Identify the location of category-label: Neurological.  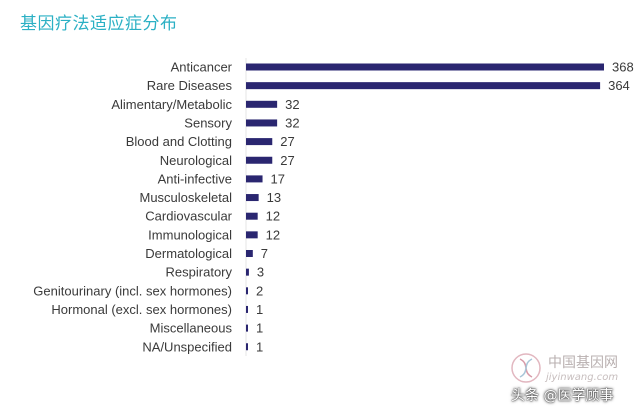
(196, 160).